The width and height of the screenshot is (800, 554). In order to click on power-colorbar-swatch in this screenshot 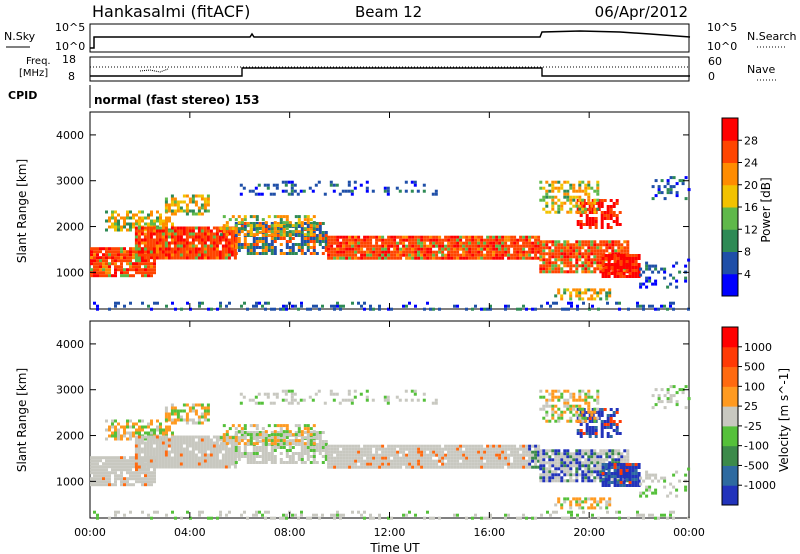, I will do `click(730, 151)`.